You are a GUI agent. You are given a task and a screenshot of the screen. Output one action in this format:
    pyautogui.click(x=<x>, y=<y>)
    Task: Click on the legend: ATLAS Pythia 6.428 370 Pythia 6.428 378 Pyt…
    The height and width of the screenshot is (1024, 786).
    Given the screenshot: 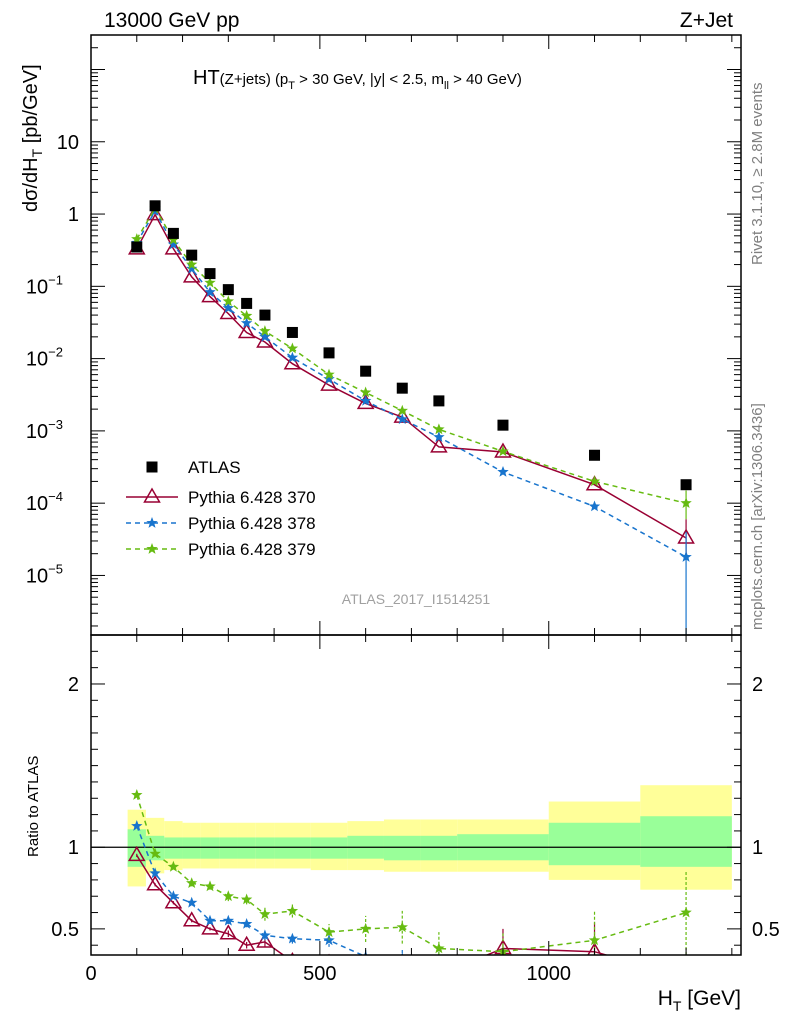 What is the action you would take?
    pyautogui.click(x=221, y=508)
    